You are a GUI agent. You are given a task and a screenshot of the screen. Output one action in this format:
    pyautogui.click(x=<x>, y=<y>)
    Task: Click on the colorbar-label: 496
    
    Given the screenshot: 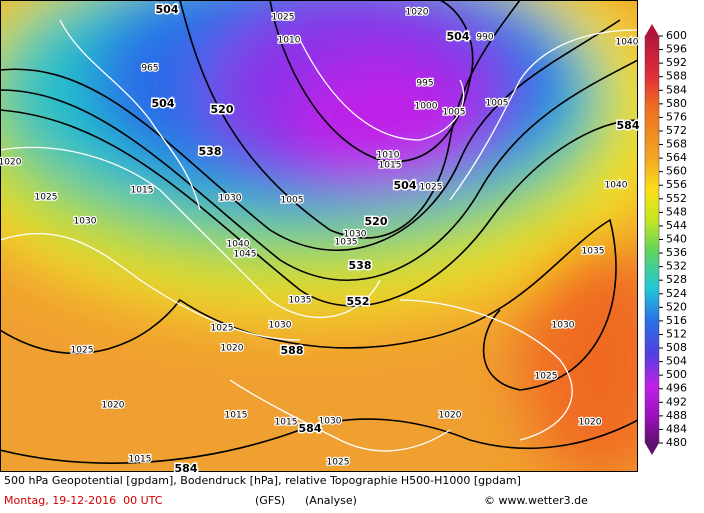 What is the action you would take?
    pyautogui.click(x=676, y=388)
    